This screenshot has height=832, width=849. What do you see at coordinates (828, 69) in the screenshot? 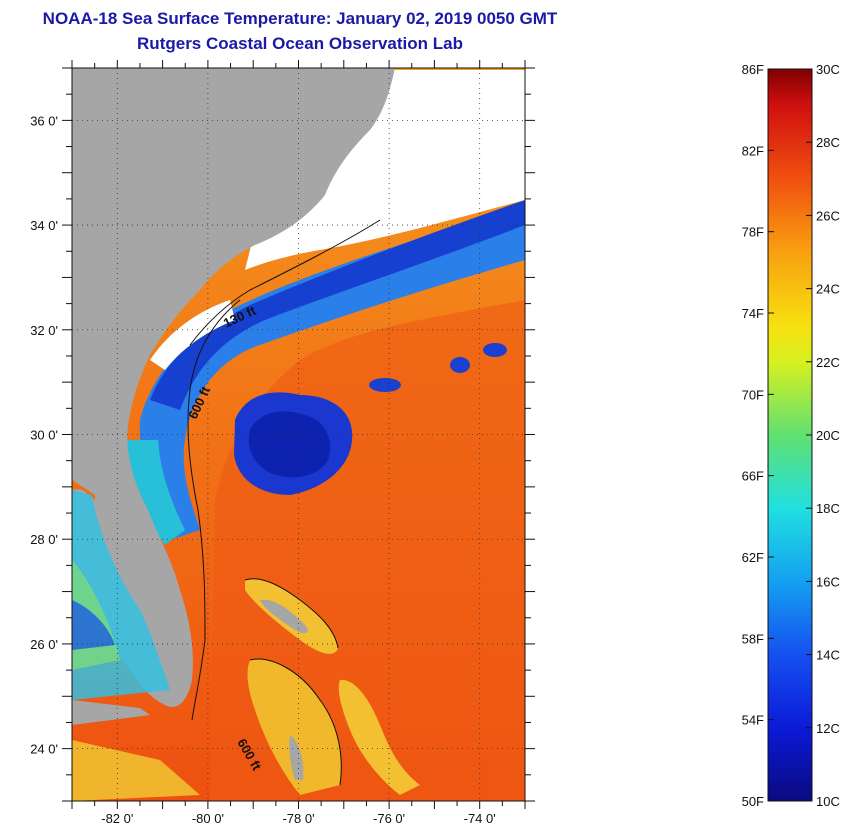
I see `colorbar-c-label: 30C` at bounding box center [828, 69].